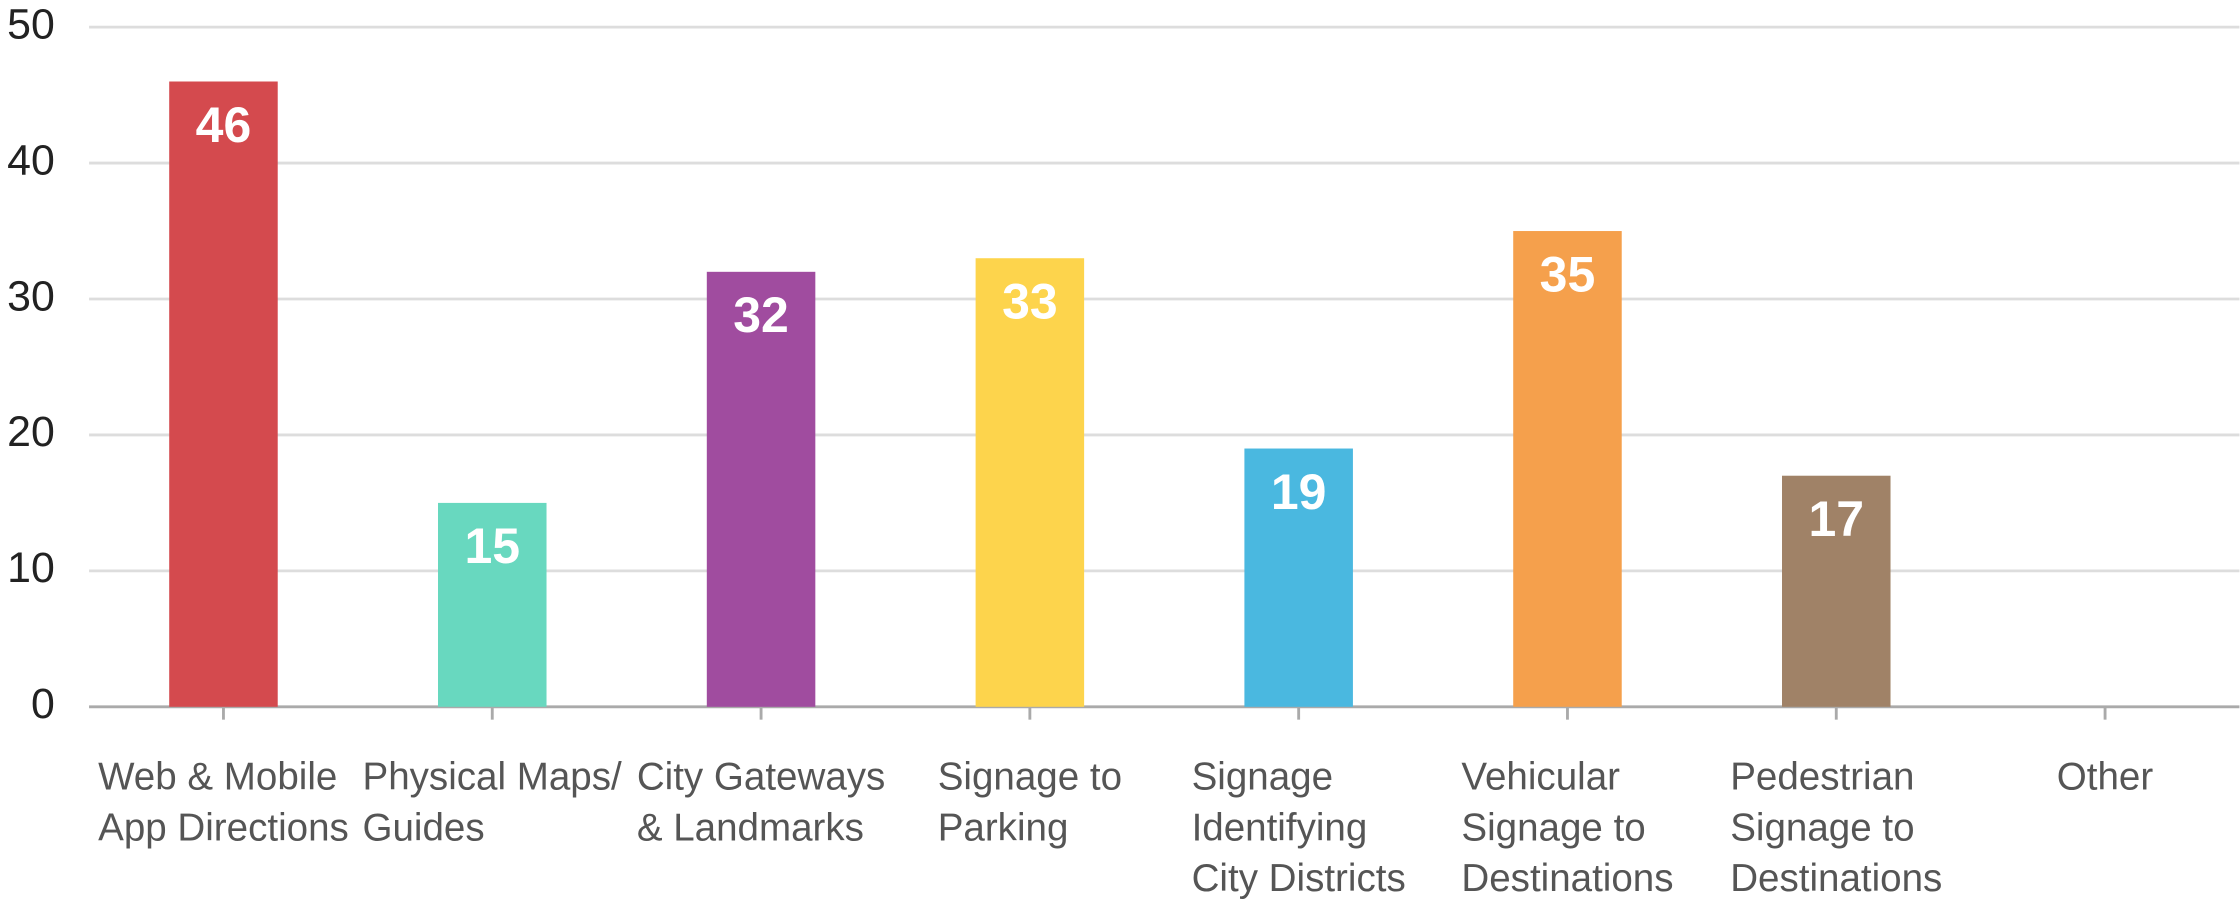  What do you see at coordinates (31, 24) in the screenshot?
I see `y-tick-label: 50` at bounding box center [31, 24].